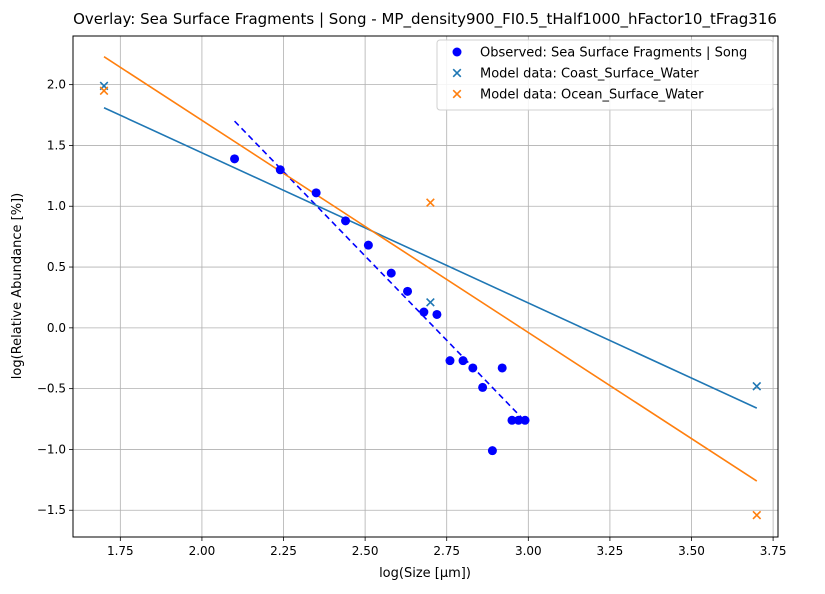 The image size is (825, 594). I want to click on x-axis-ticks: 1.75 2.00 2.25 2.50 2.75 3.00 3.25 3.50 3.75, so click(446, 547).